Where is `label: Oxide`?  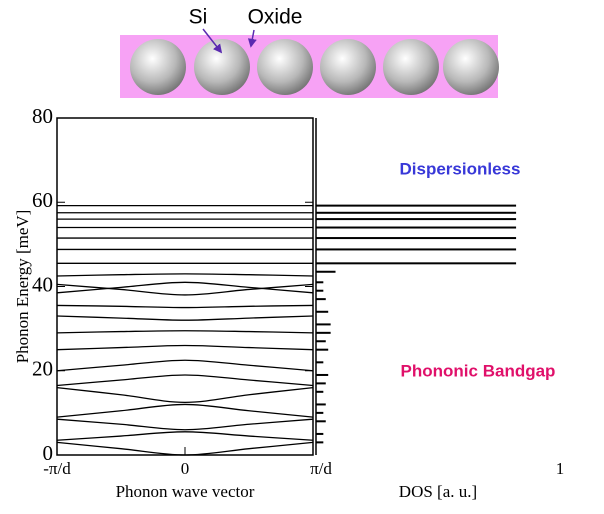
label: Oxide is located at coordinates (275, 17).